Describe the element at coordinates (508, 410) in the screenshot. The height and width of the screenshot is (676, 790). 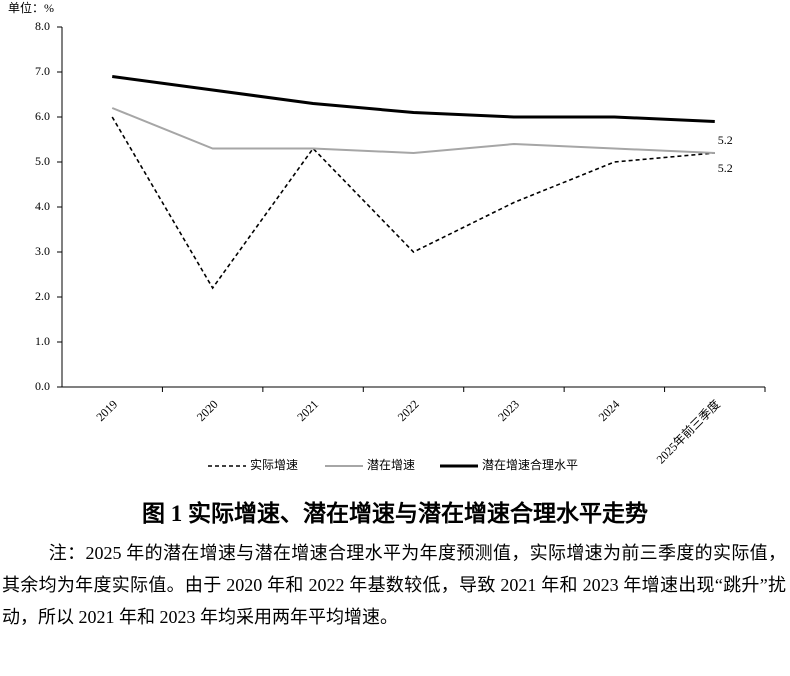
I see `x-tick-label: 2023` at that location.